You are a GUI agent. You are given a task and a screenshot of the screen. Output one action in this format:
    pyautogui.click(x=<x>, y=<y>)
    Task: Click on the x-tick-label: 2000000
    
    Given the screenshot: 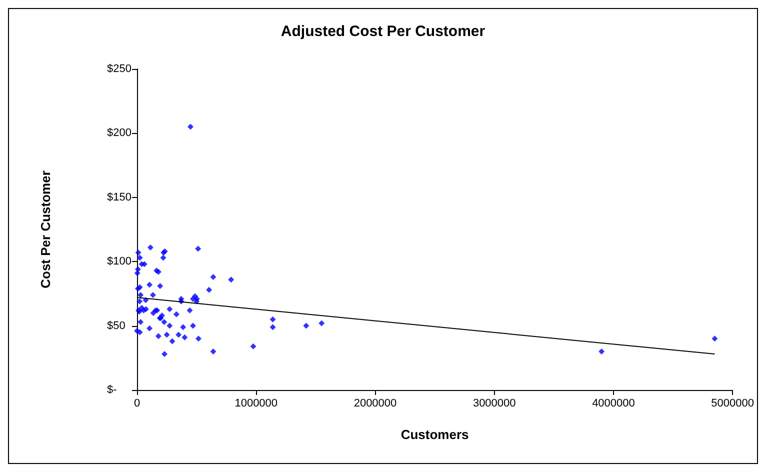 What is the action you would take?
    pyautogui.click(x=375, y=404)
    